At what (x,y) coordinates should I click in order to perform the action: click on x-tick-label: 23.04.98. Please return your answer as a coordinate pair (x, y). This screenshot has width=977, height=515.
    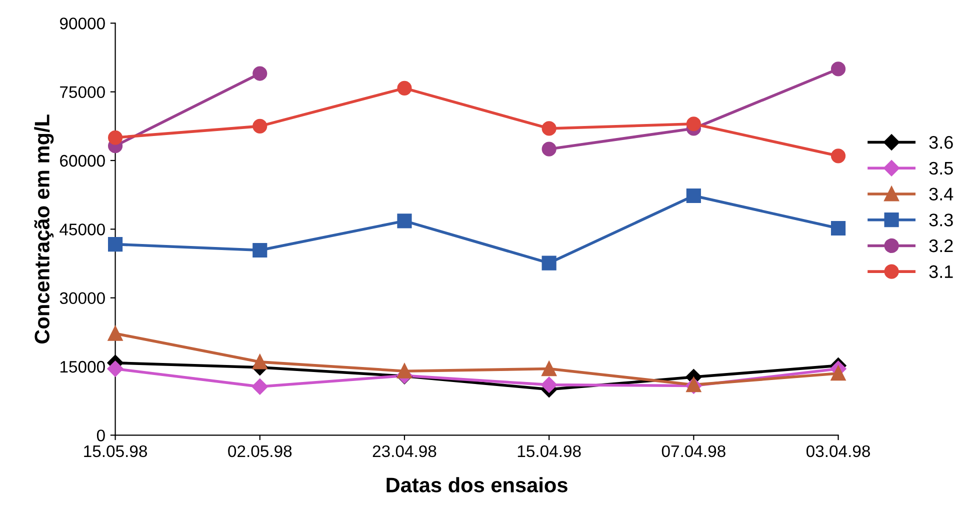
    Looking at the image, I should click on (404, 451).